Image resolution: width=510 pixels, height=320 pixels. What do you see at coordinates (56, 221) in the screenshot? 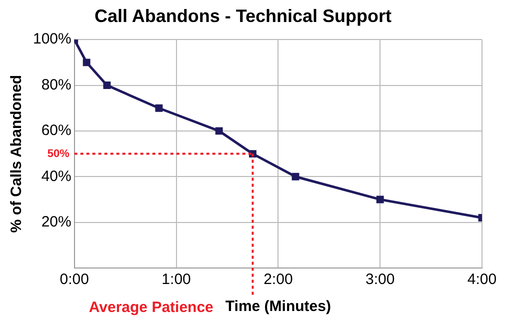
I see `y-tick-label: 20%` at bounding box center [56, 221].